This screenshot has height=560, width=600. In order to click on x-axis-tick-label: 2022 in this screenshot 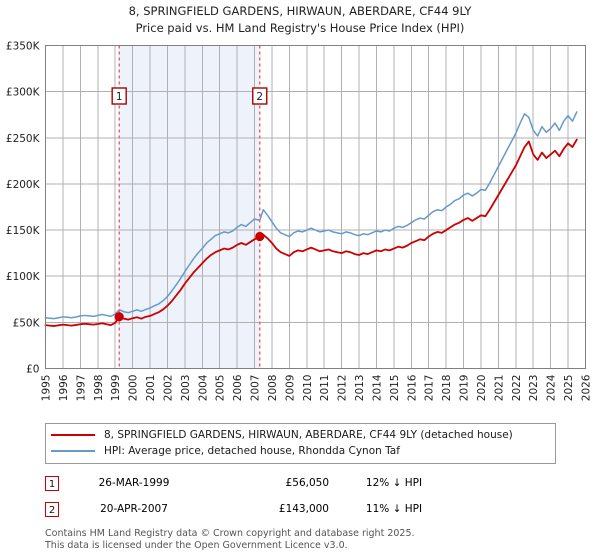, I will do `click(517, 388)`.